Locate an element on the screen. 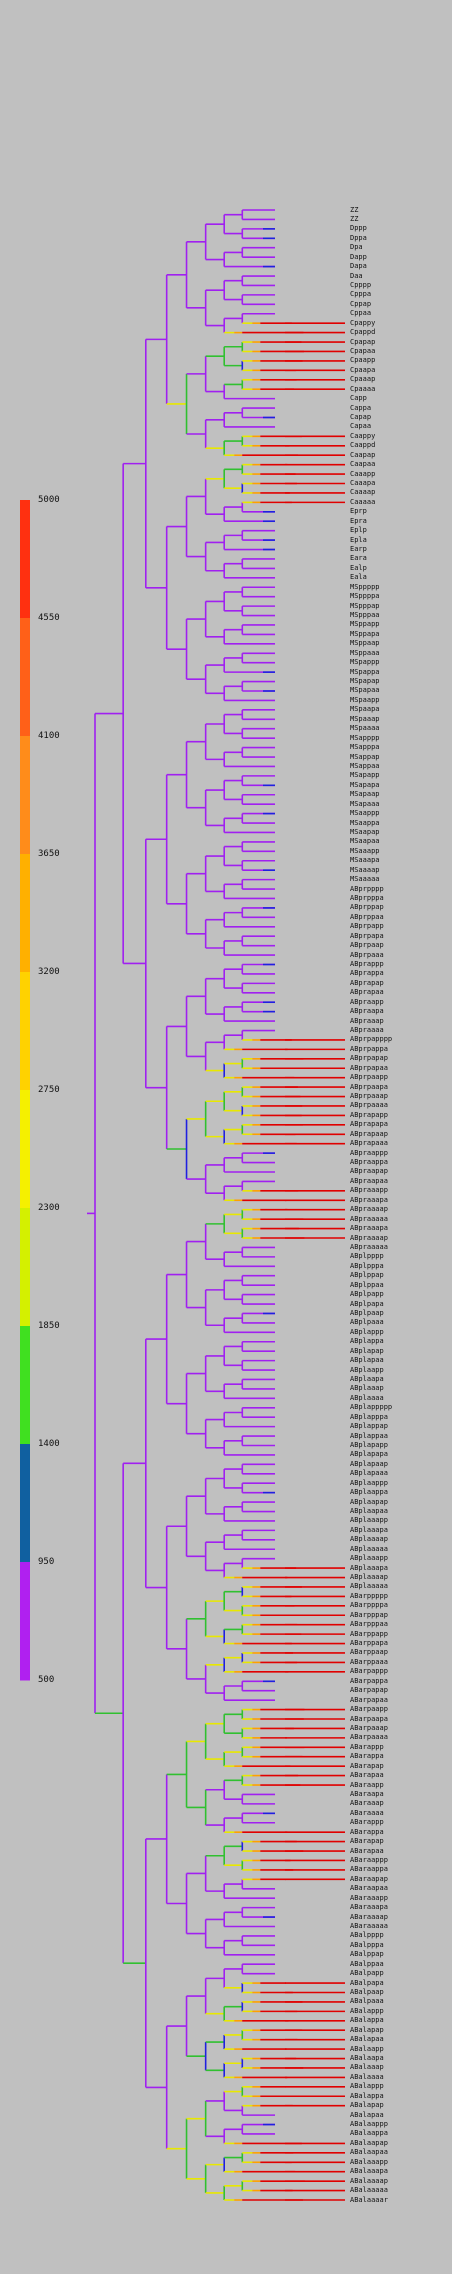 The image size is (452, 2274). leaf-label: ABalaappp is located at coordinates (369, 2124).